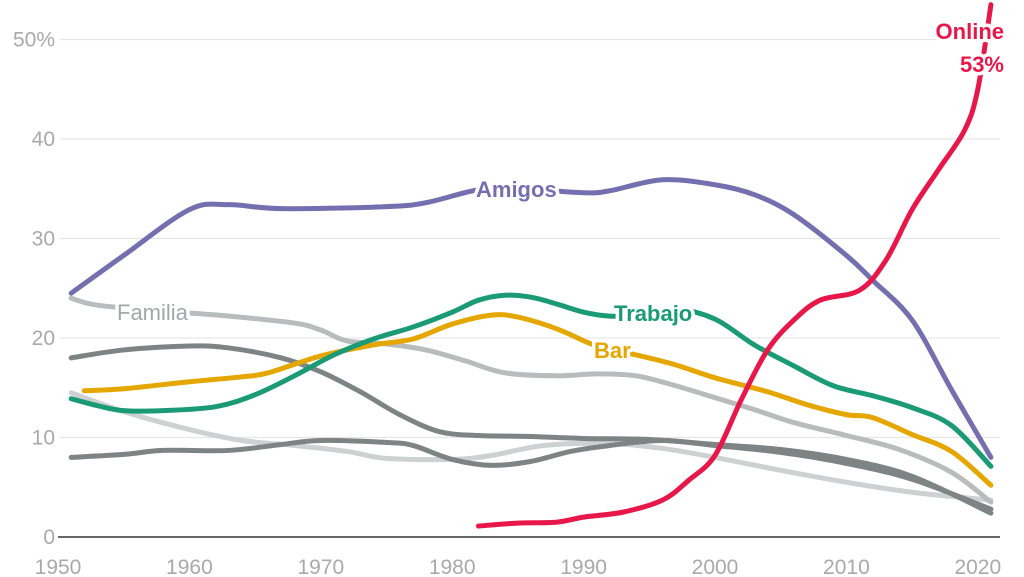 The height and width of the screenshot is (577, 1024). Describe the element at coordinates (531, 474) in the screenshot. I see `series-line-gray_a` at that location.